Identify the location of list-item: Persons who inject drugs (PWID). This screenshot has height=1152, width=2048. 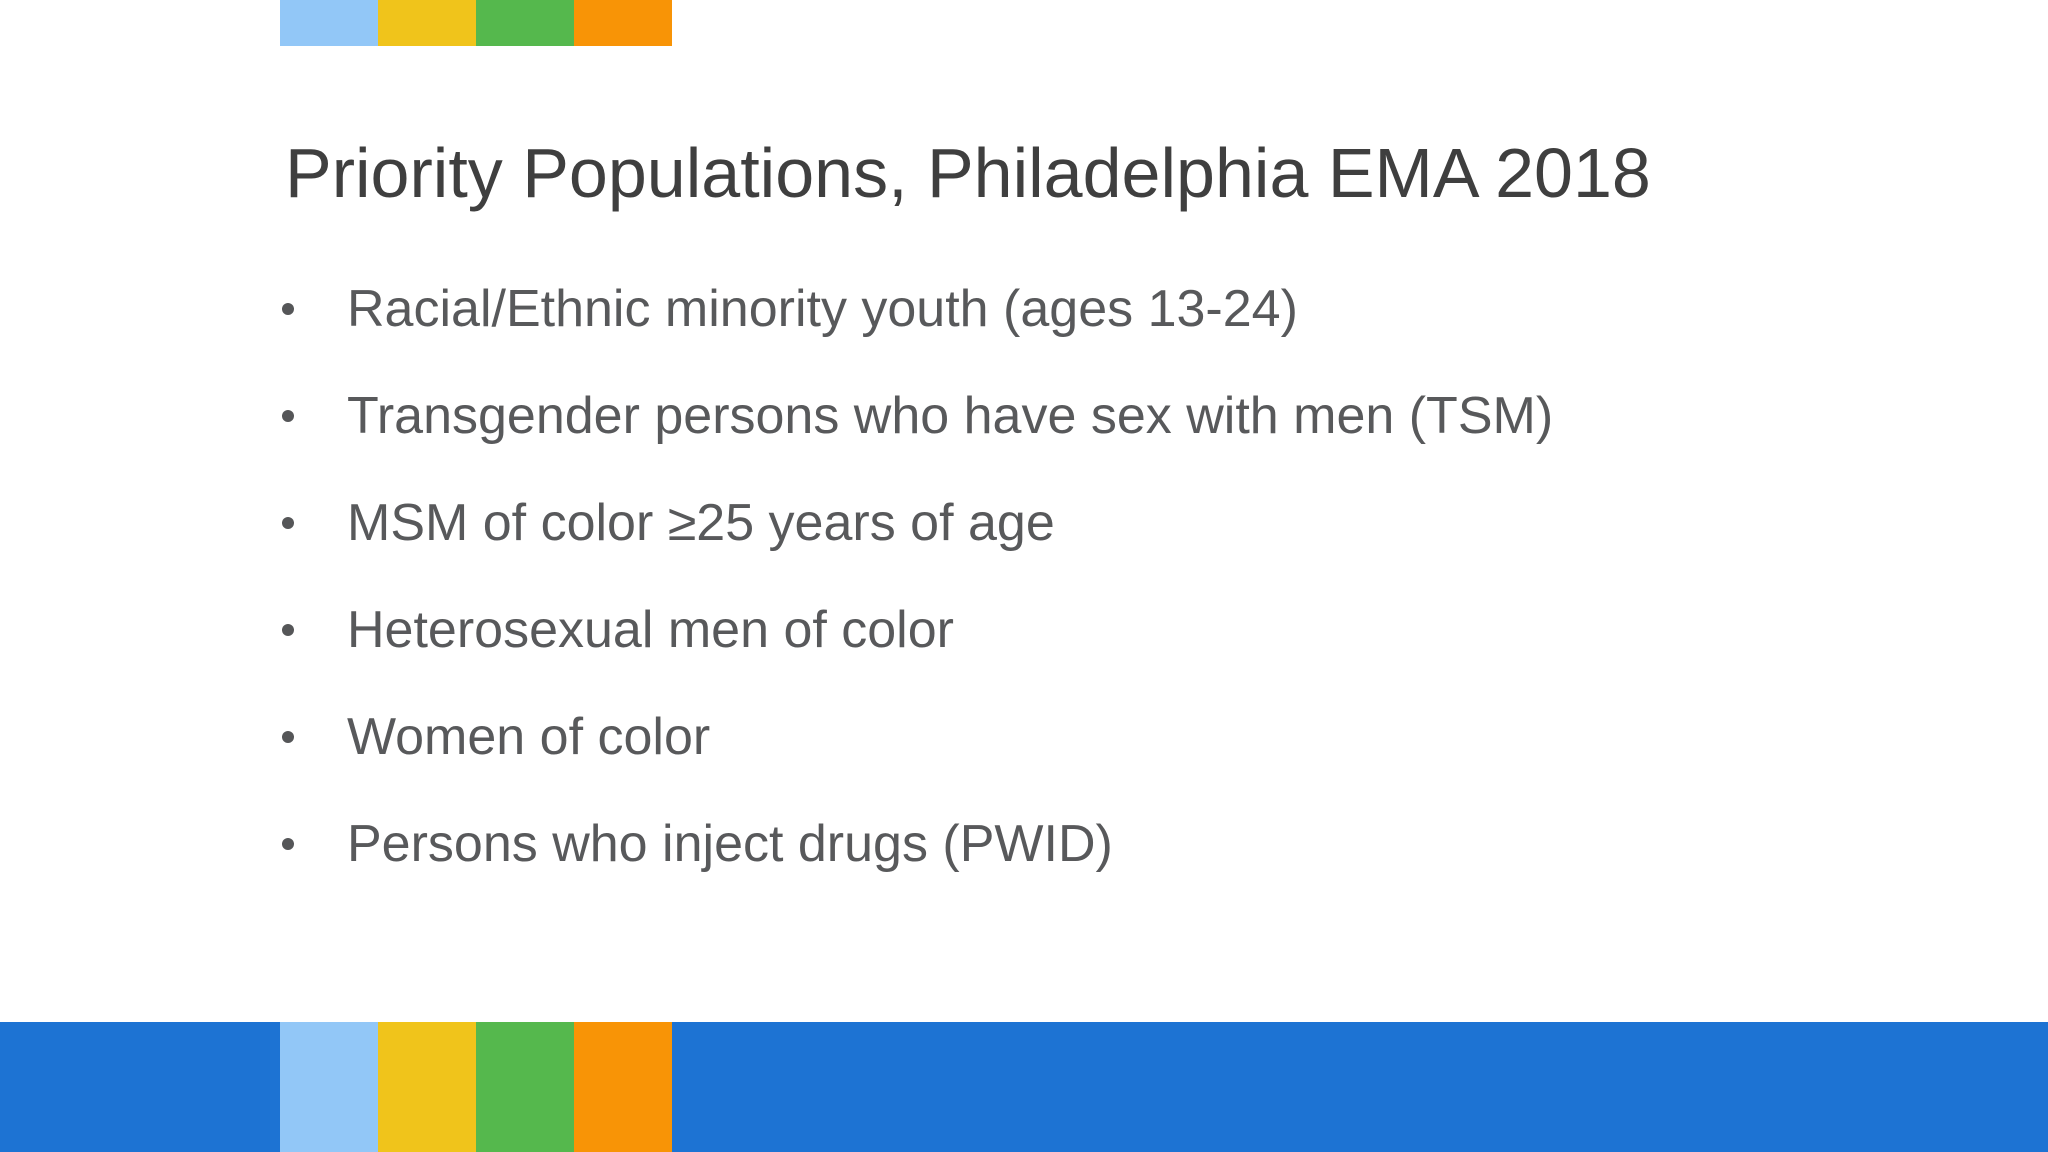
(917, 843).